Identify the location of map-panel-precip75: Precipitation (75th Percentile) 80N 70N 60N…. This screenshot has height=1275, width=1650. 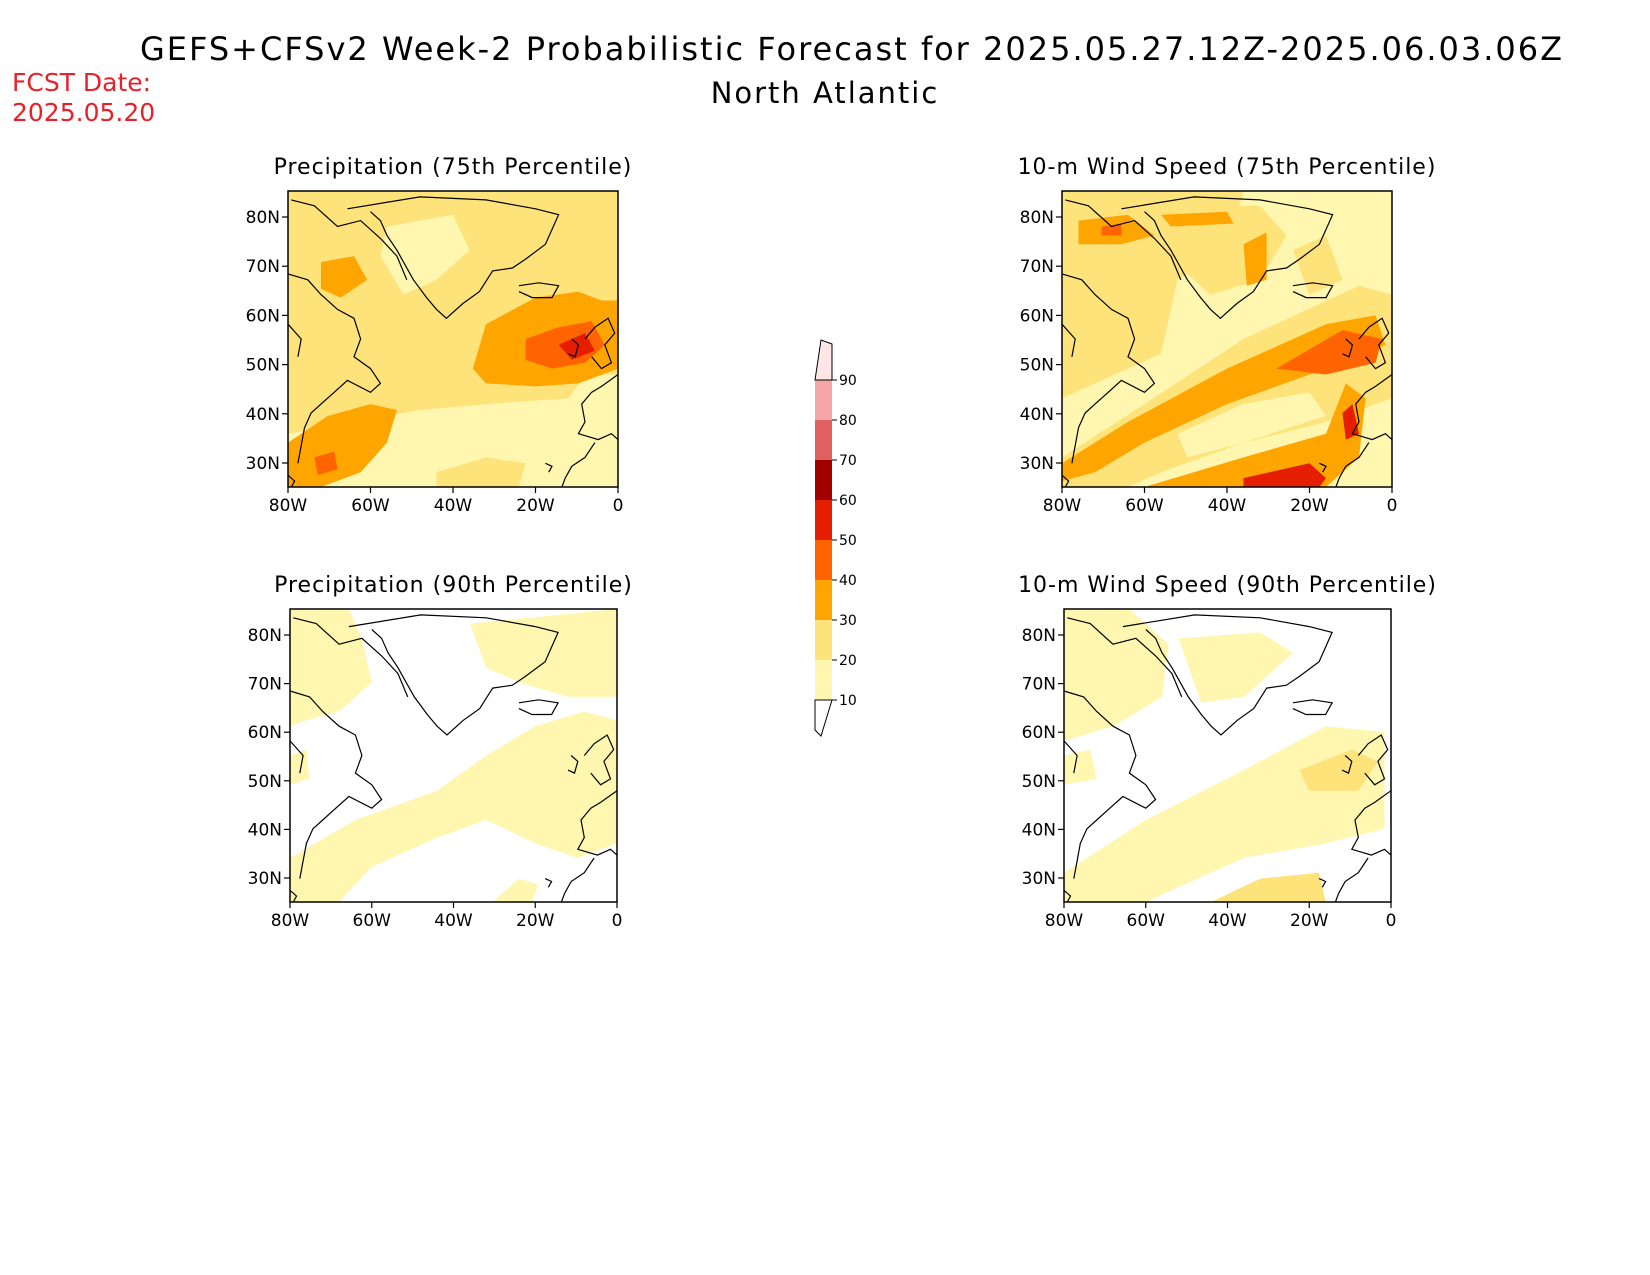
(439, 335).